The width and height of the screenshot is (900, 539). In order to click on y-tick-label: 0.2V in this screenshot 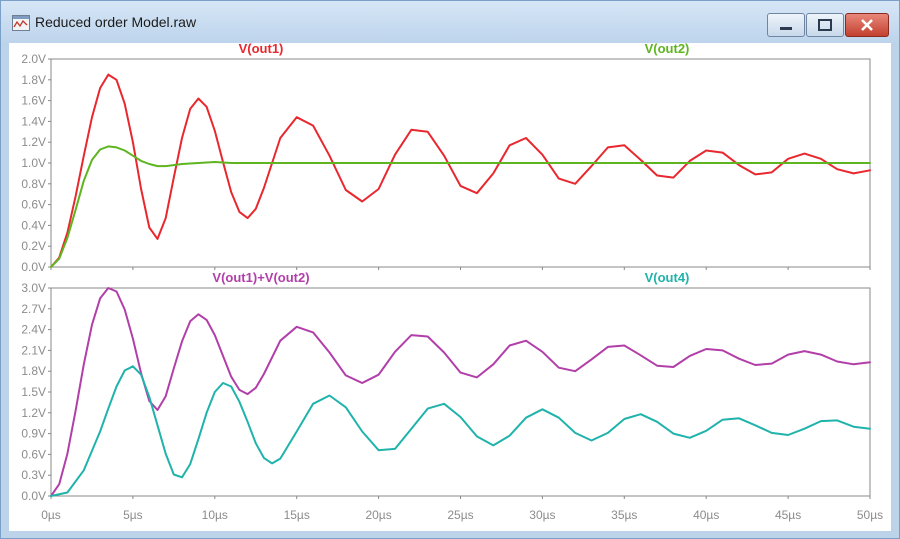, I will do `click(33, 246)`.